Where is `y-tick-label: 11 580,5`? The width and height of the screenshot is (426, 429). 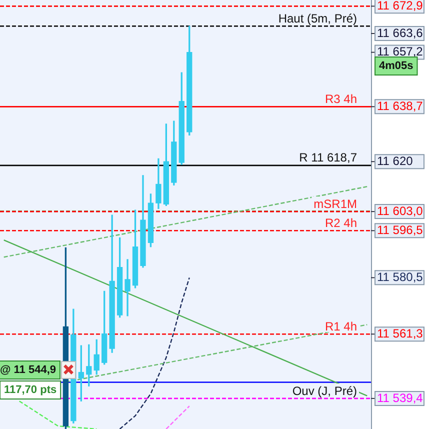 y-tick-label: 11 580,5 is located at coordinates (400, 277).